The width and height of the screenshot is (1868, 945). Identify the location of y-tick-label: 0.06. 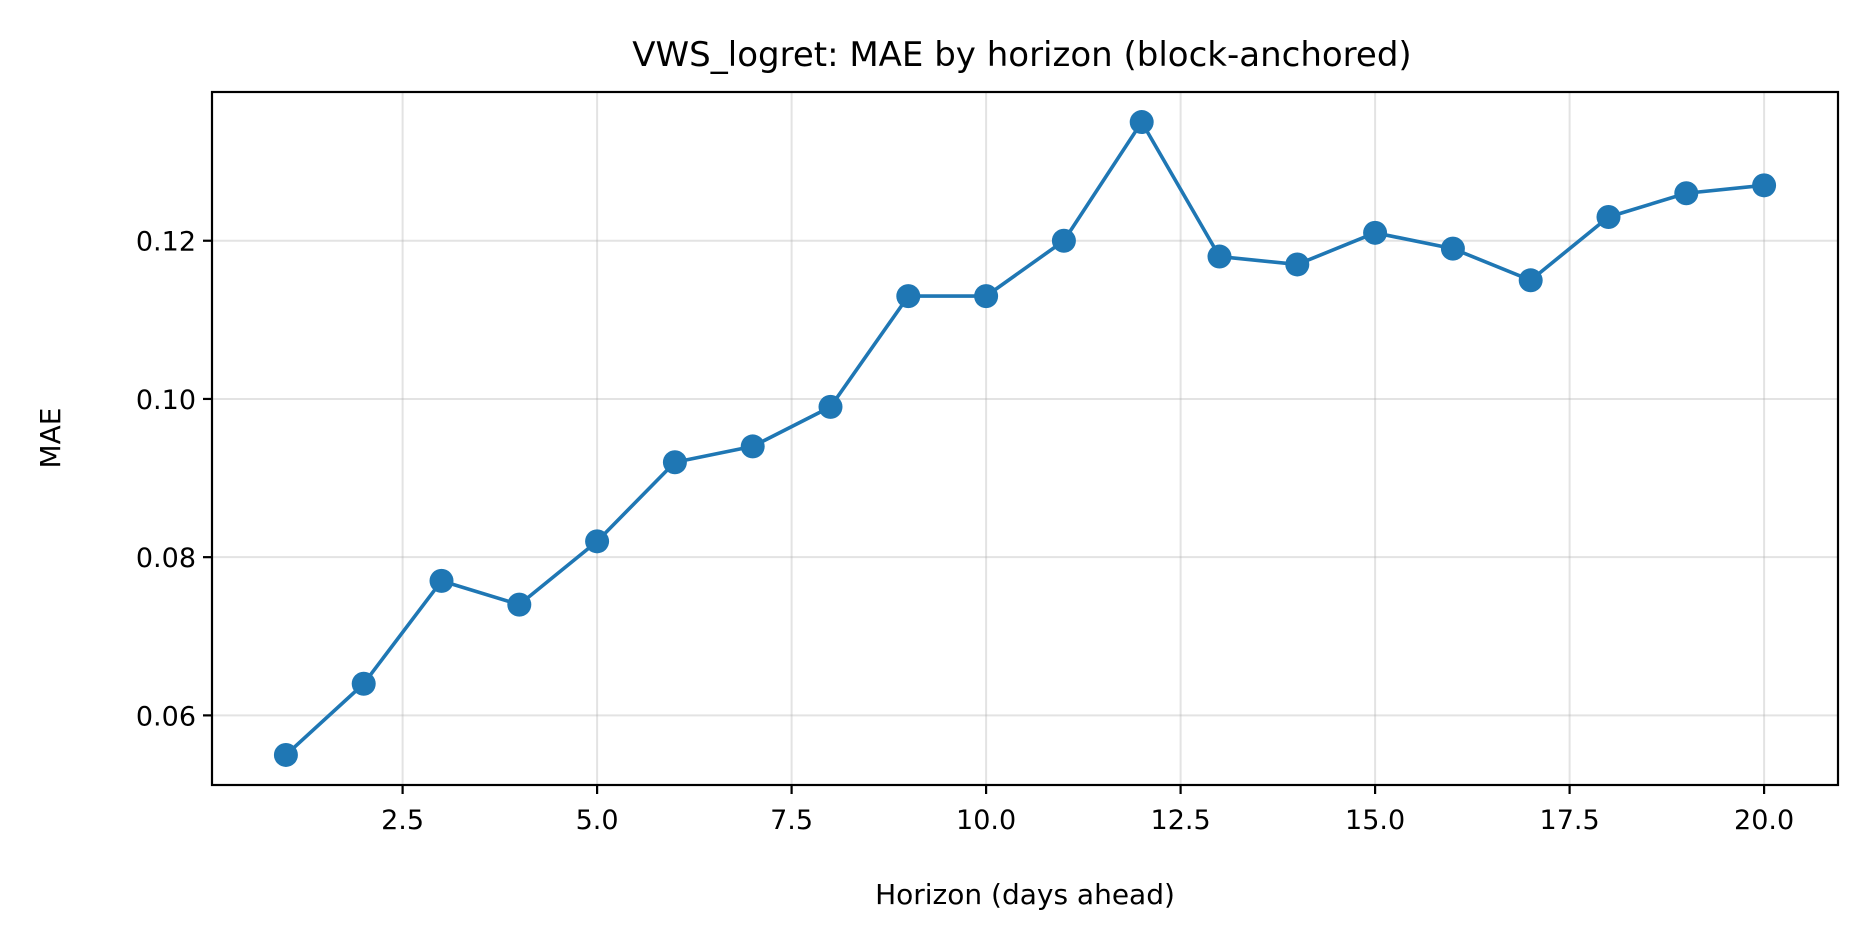
(166, 716).